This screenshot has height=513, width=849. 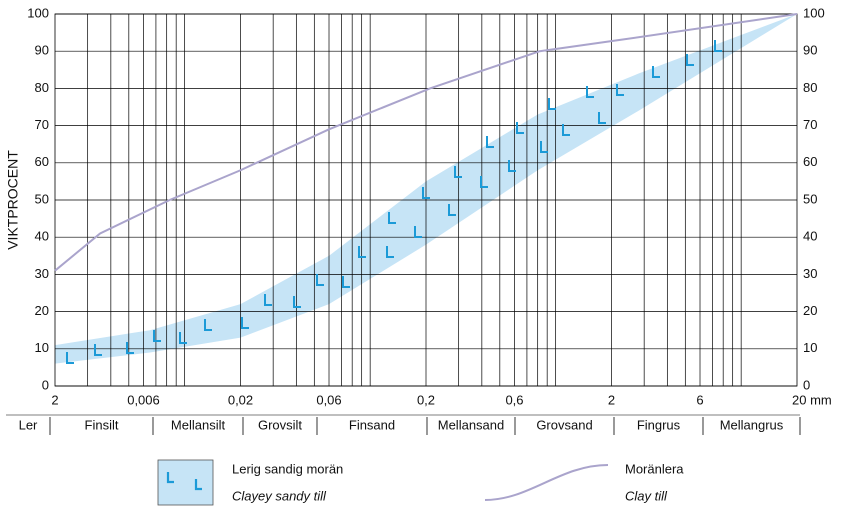 I want to click on x-tick-label: 0,06, so click(x=328, y=399).